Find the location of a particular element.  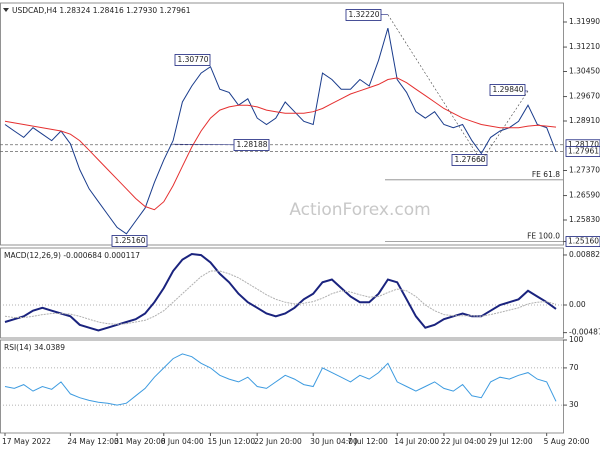

annotation-label: 1.32220 is located at coordinates (364, 14).